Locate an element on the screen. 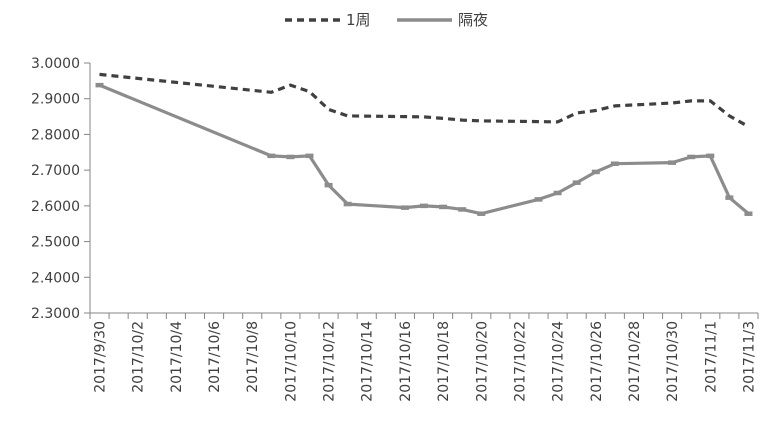  y-tick-label: 2.5000 is located at coordinates (55, 243).